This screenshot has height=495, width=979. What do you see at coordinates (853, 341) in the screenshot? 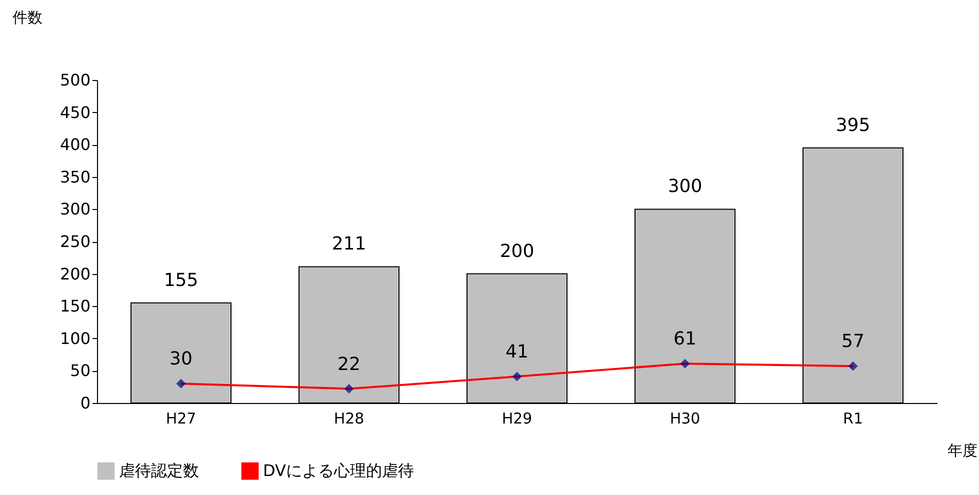
I see `data-label: 57` at bounding box center [853, 341].